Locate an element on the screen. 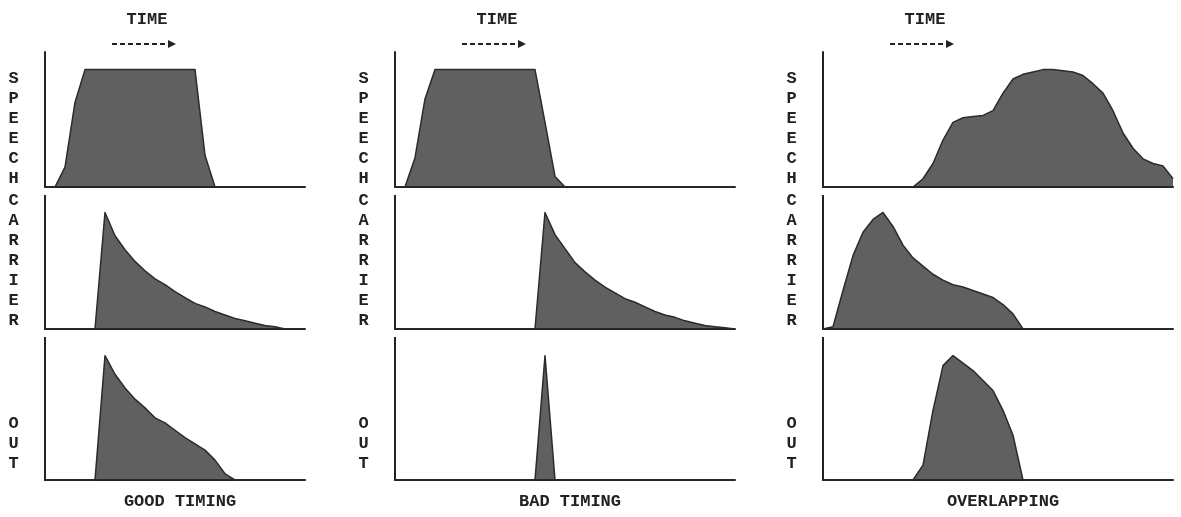 The height and width of the screenshot is (517, 1181). x-axis-title: OVERLAPPING is located at coordinates (1003, 501).